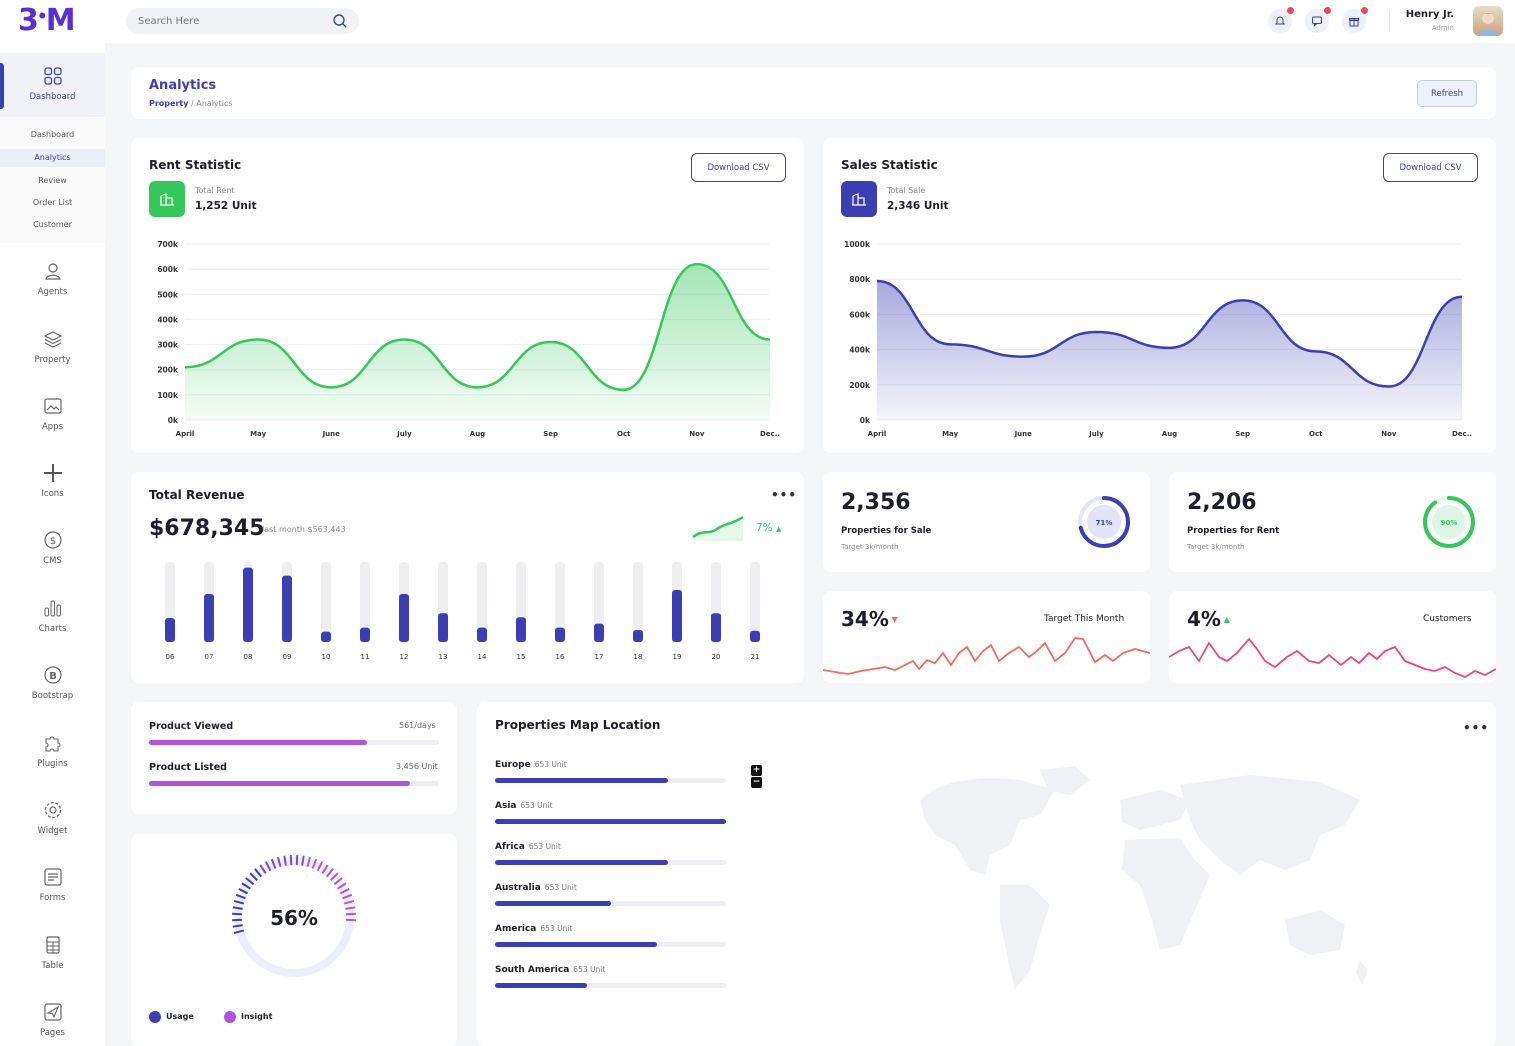 Image resolution: width=1515 pixels, height=1046 pixels. Describe the element at coordinates (1430, 167) in the screenshot. I see `sales-download-csv-button: Download CSV` at that location.